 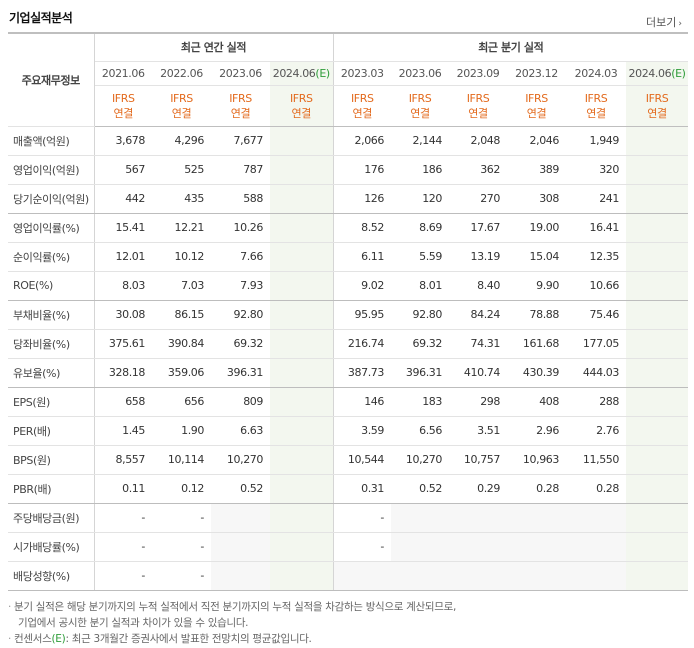 I want to click on row-label: PBR(배), so click(x=51, y=489).